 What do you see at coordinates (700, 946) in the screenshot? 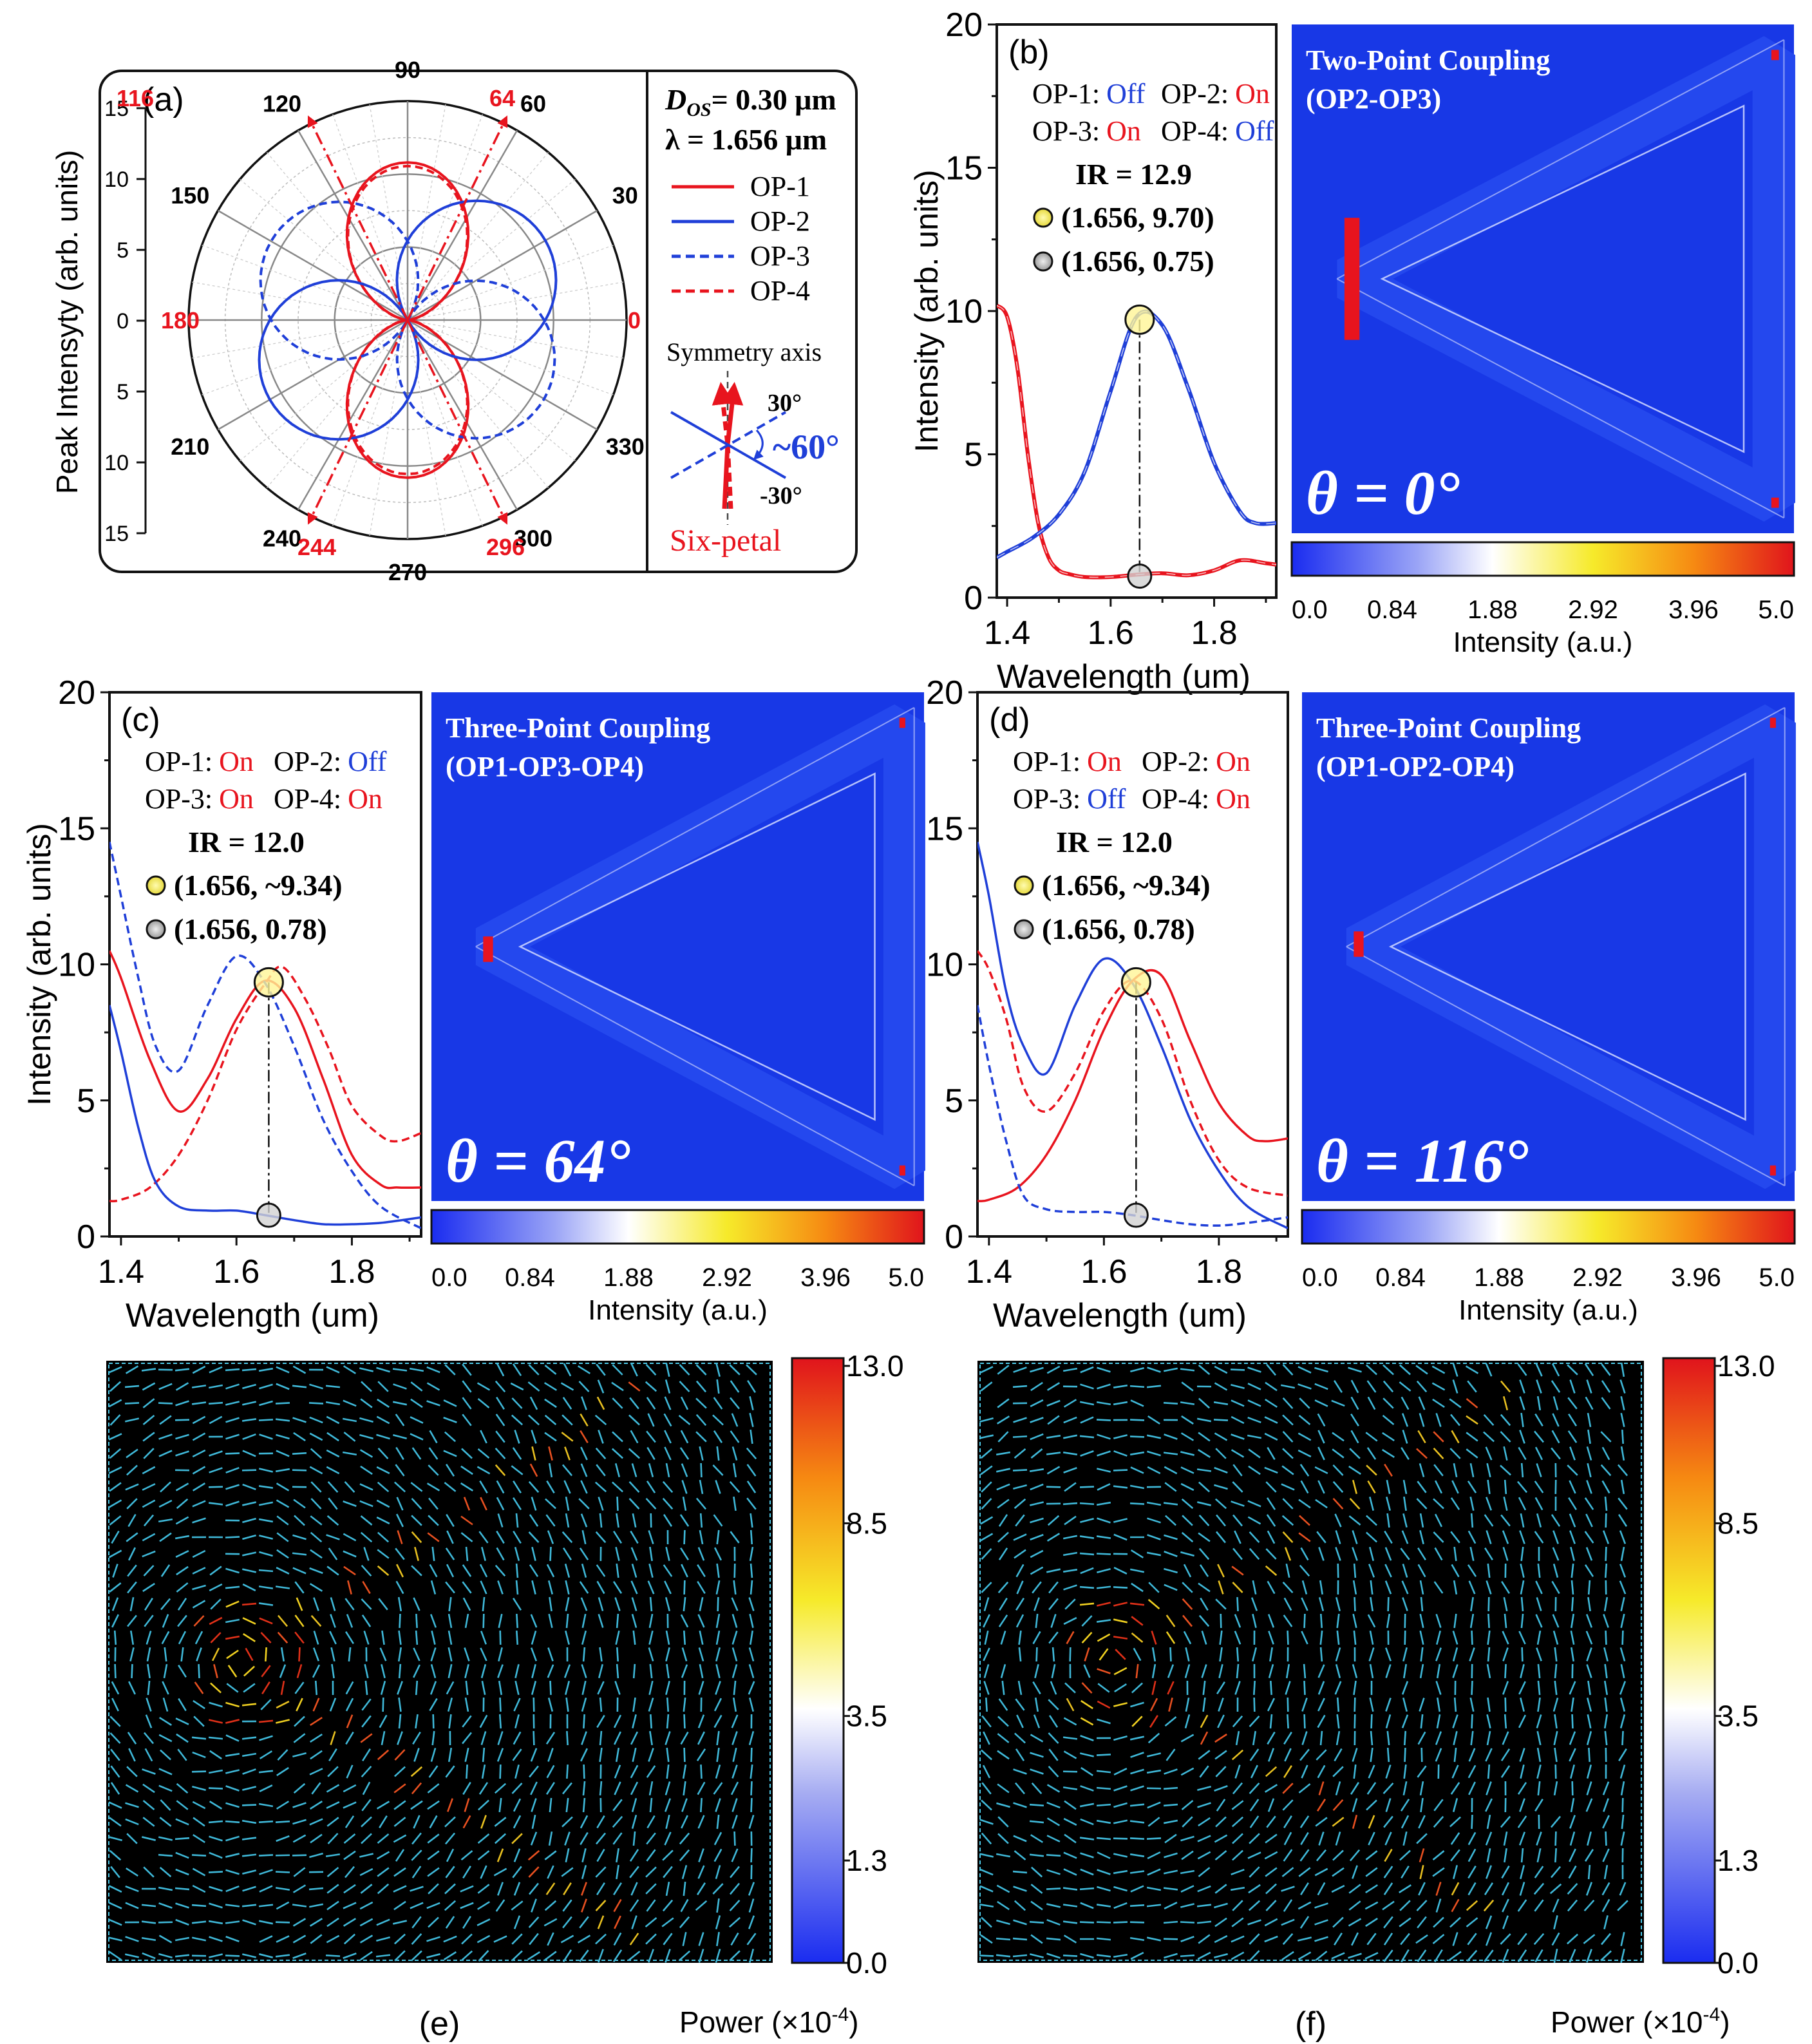
I see `waveguide` at bounding box center [700, 946].